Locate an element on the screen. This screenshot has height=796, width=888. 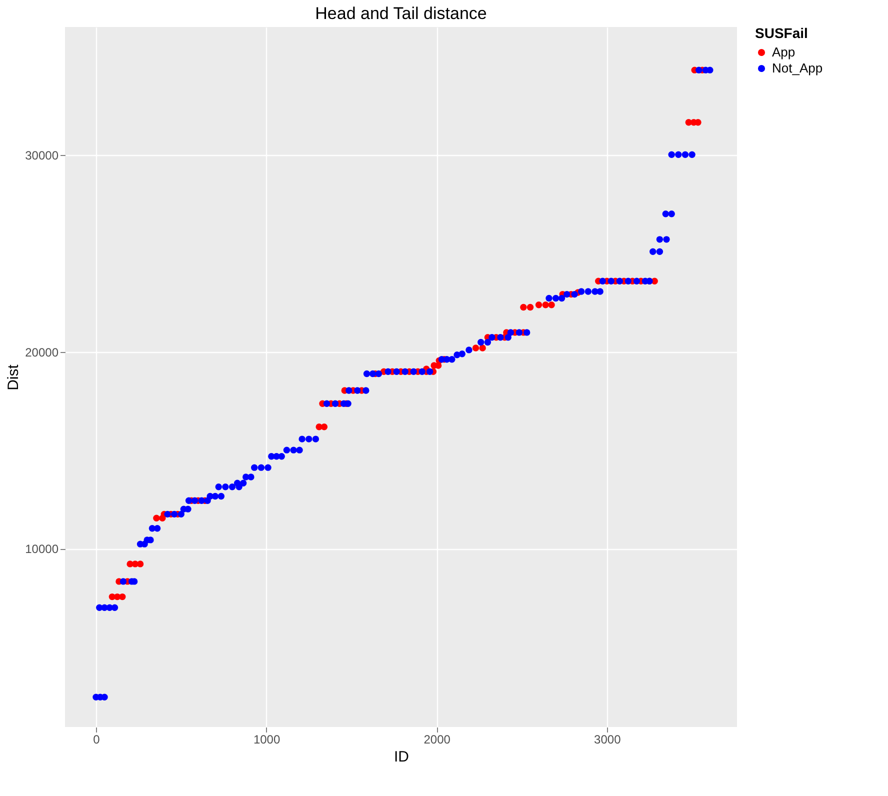
x-tick-label: 2000 is located at coordinates (437, 739).